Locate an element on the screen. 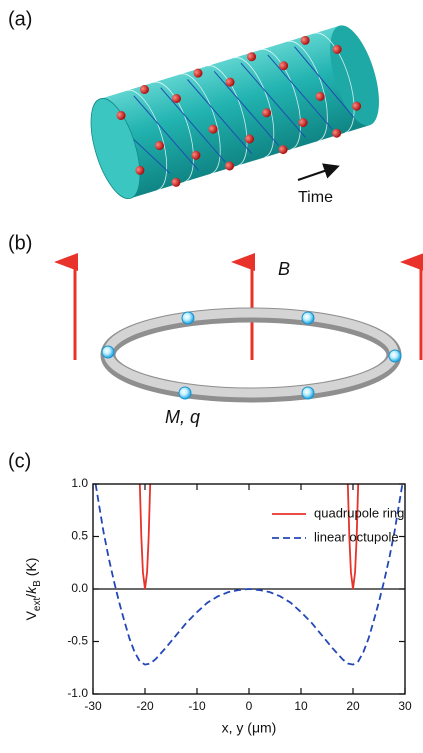  x-tick-label: 30 is located at coordinates (405, 706).